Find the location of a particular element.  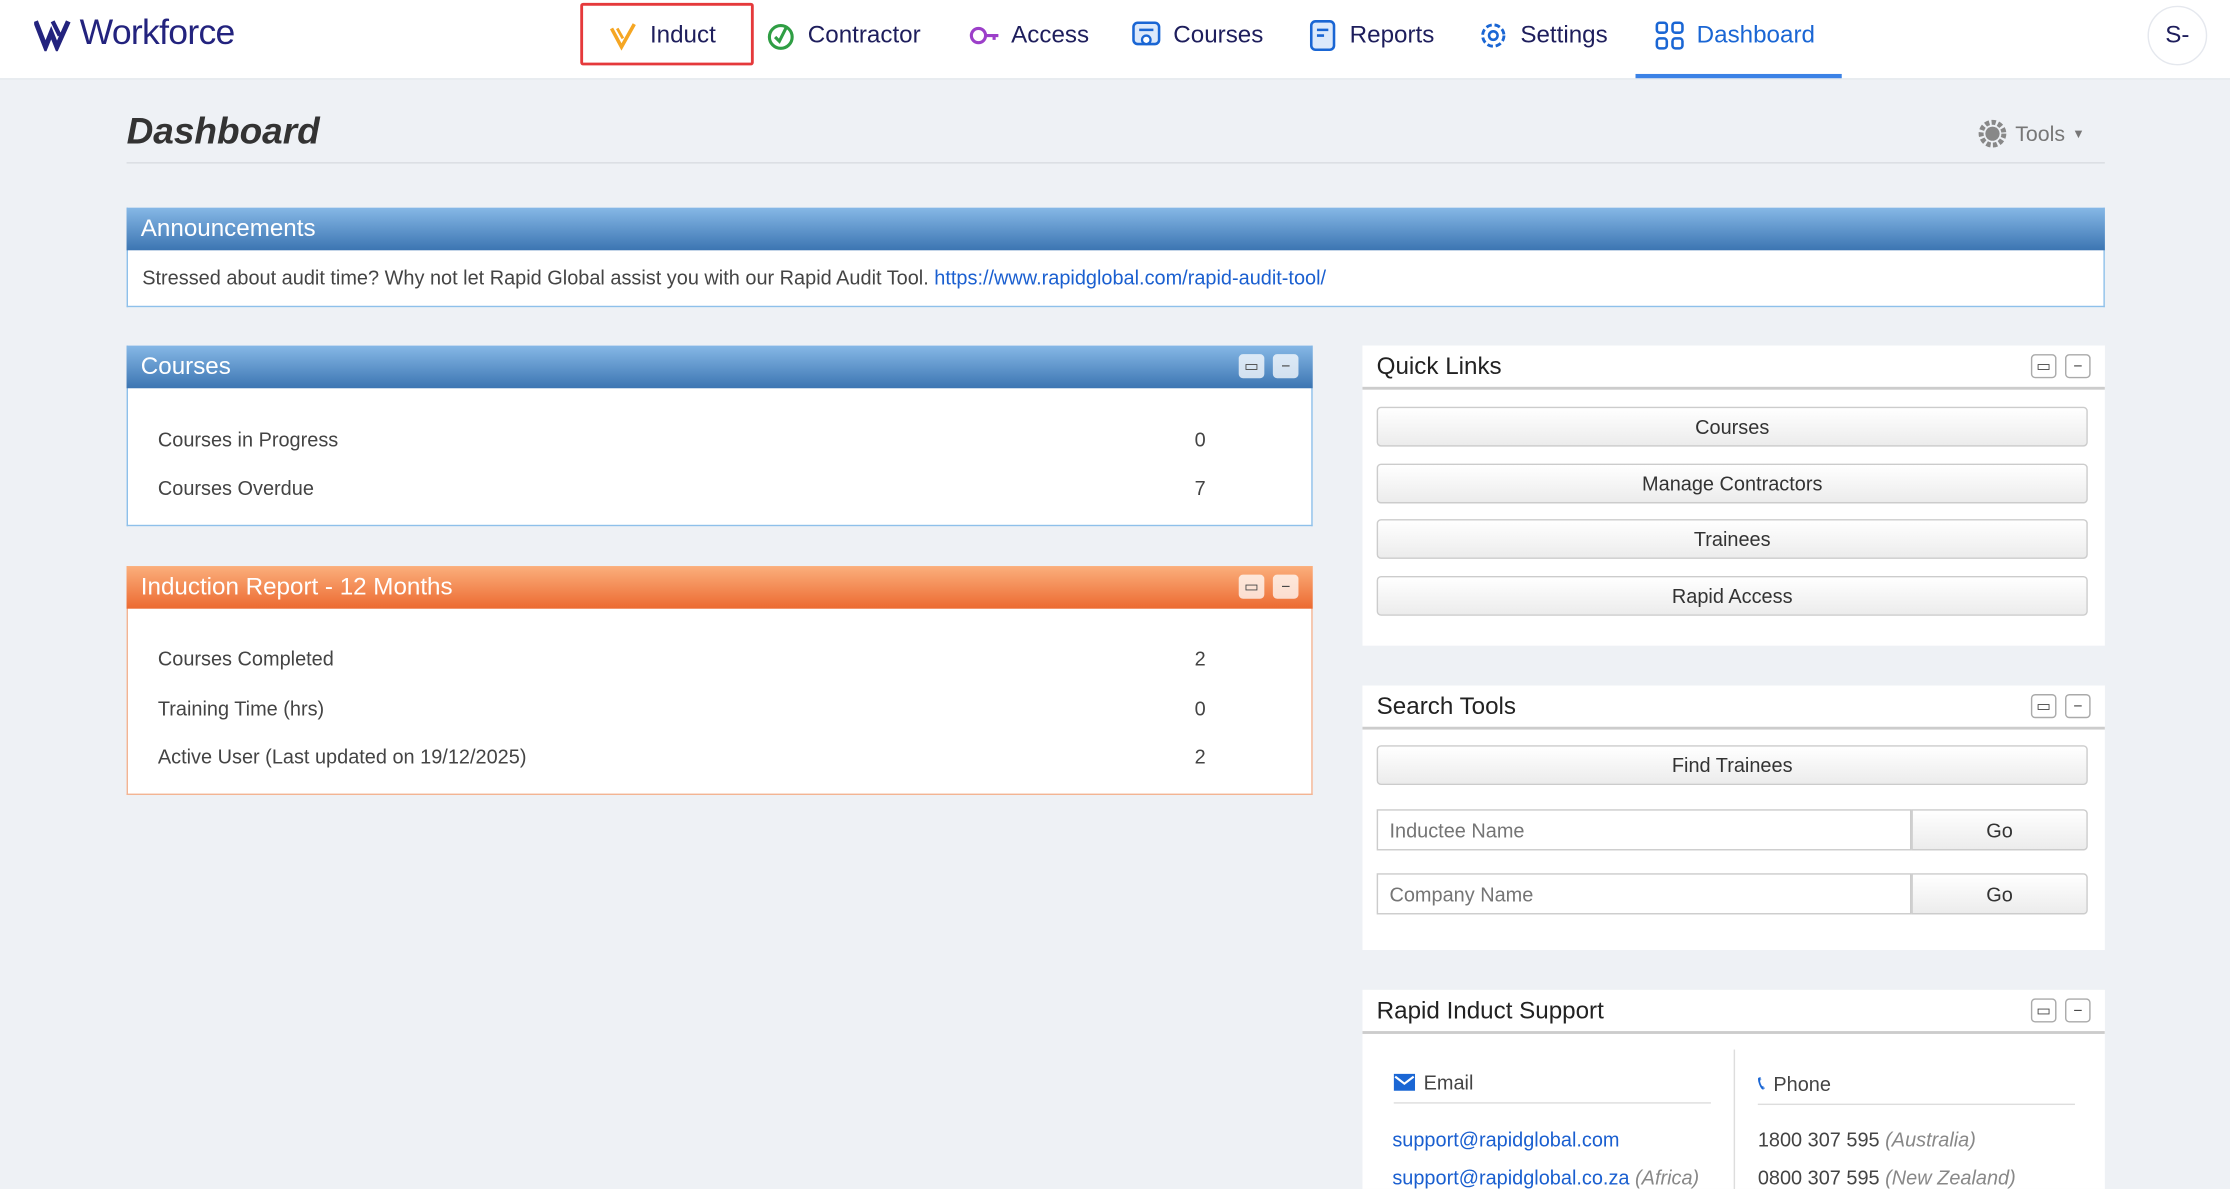

tools-label: Tools is located at coordinates (2040, 133).